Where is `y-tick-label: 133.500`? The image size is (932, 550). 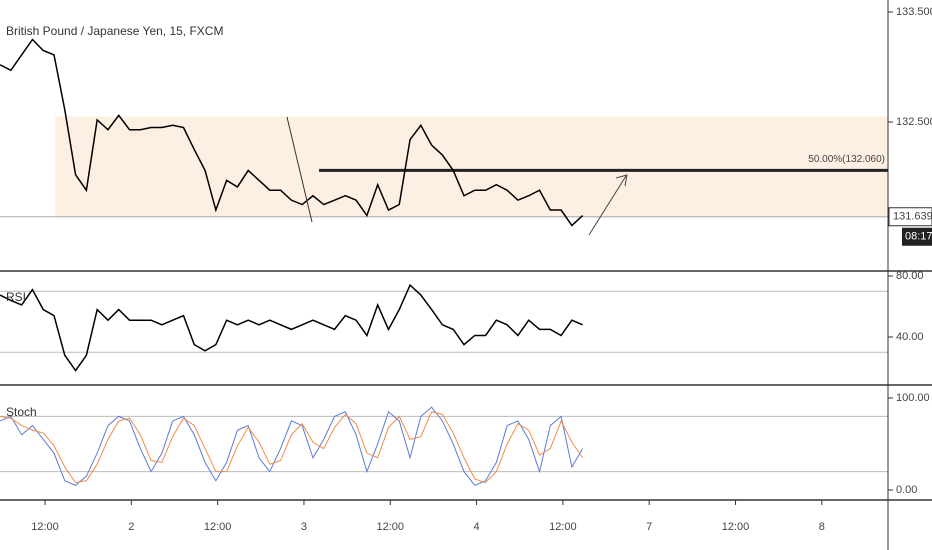 y-tick-label: 133.500 is located at coordinates (914, 12).